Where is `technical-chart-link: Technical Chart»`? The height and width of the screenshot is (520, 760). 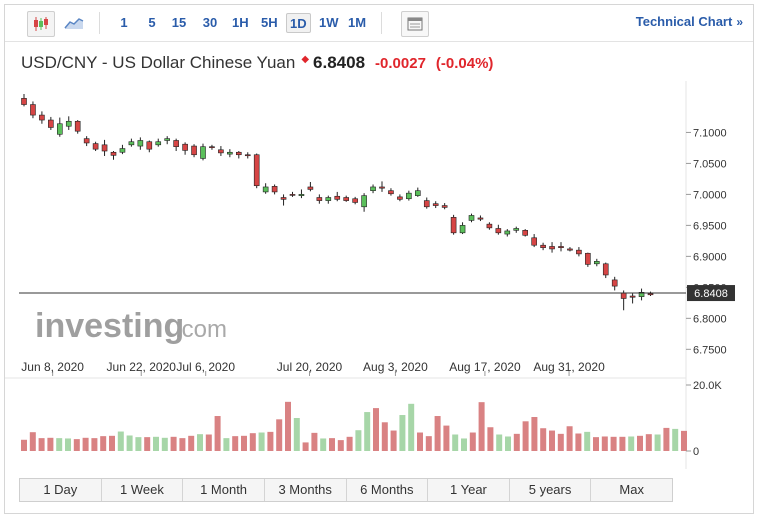
technical-chart-link: Technical Chart» is located at coordinates (689, 21).